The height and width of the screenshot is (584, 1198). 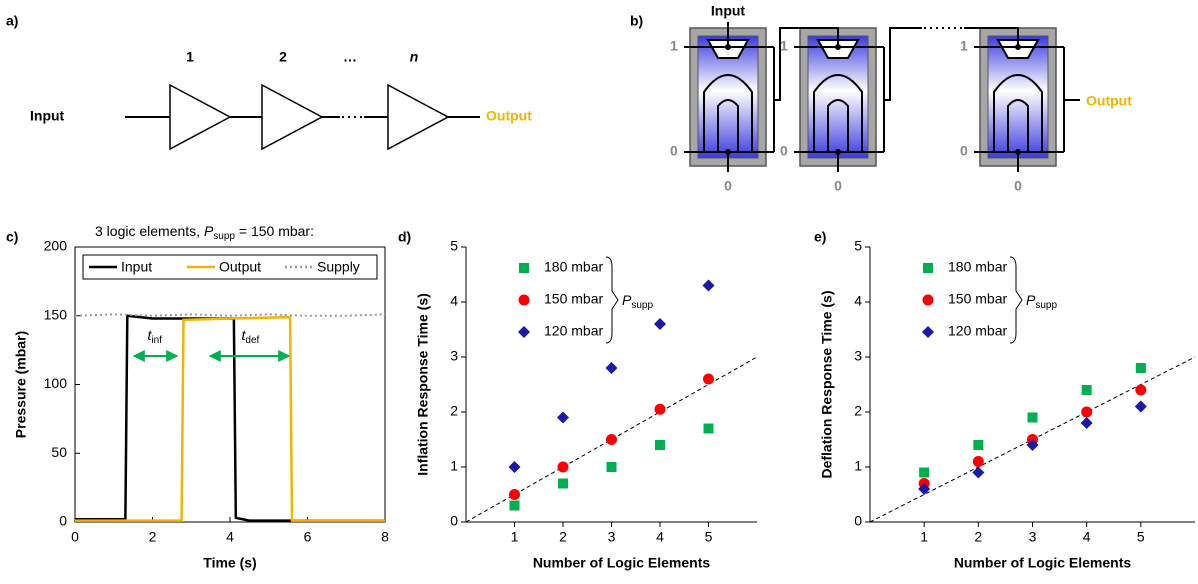 What do you see at coordinates (12, 237) in the screenshot?
I see `panel-label: c)` at bounding box center [12, 237].